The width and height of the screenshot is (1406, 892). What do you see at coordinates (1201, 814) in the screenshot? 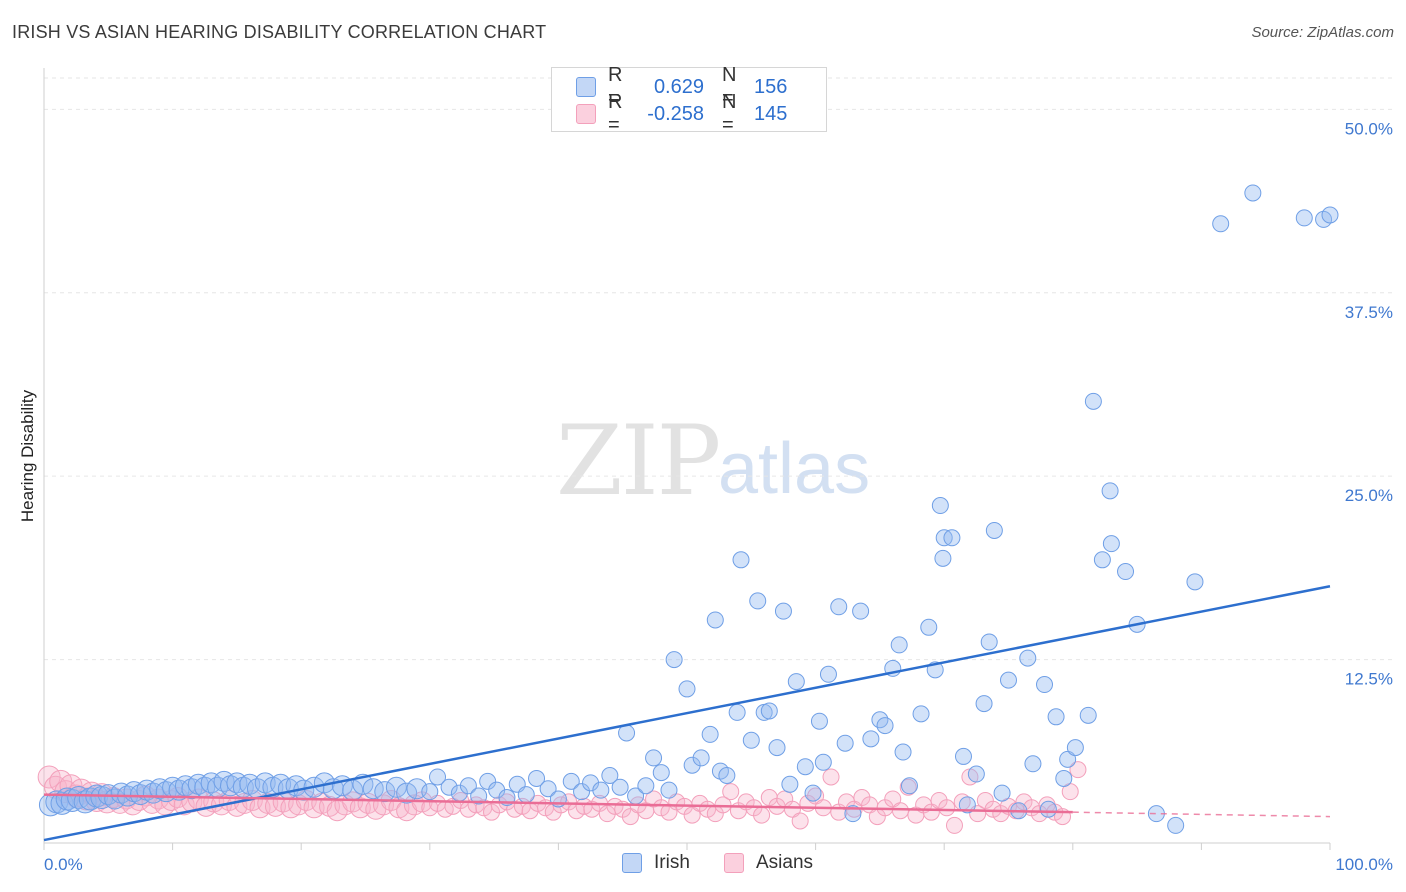
I see `asians-trend-extension` at bounding box center [1201, 814].